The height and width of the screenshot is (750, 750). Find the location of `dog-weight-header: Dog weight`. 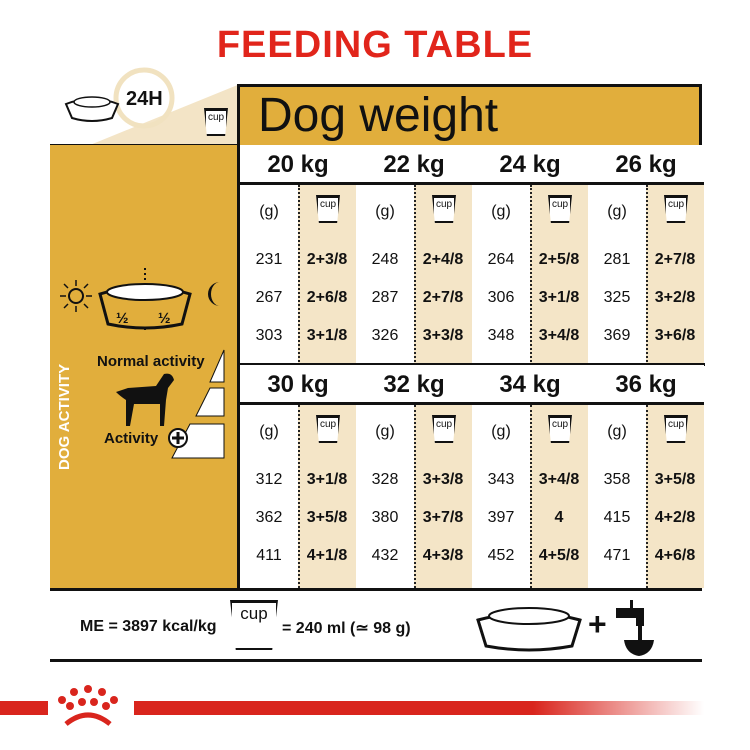

dog-weight-header: Dog weight is located at coordinates (469, 114).